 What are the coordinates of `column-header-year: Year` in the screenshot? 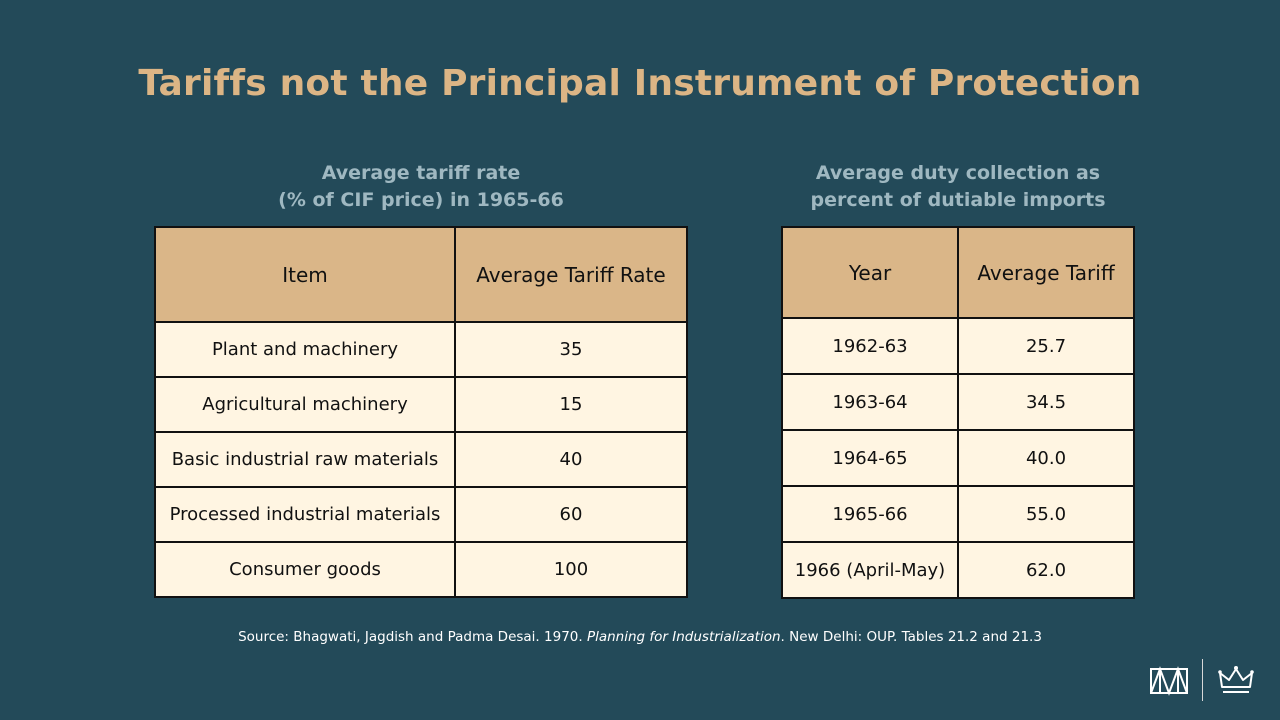 It's located at (870, 272).